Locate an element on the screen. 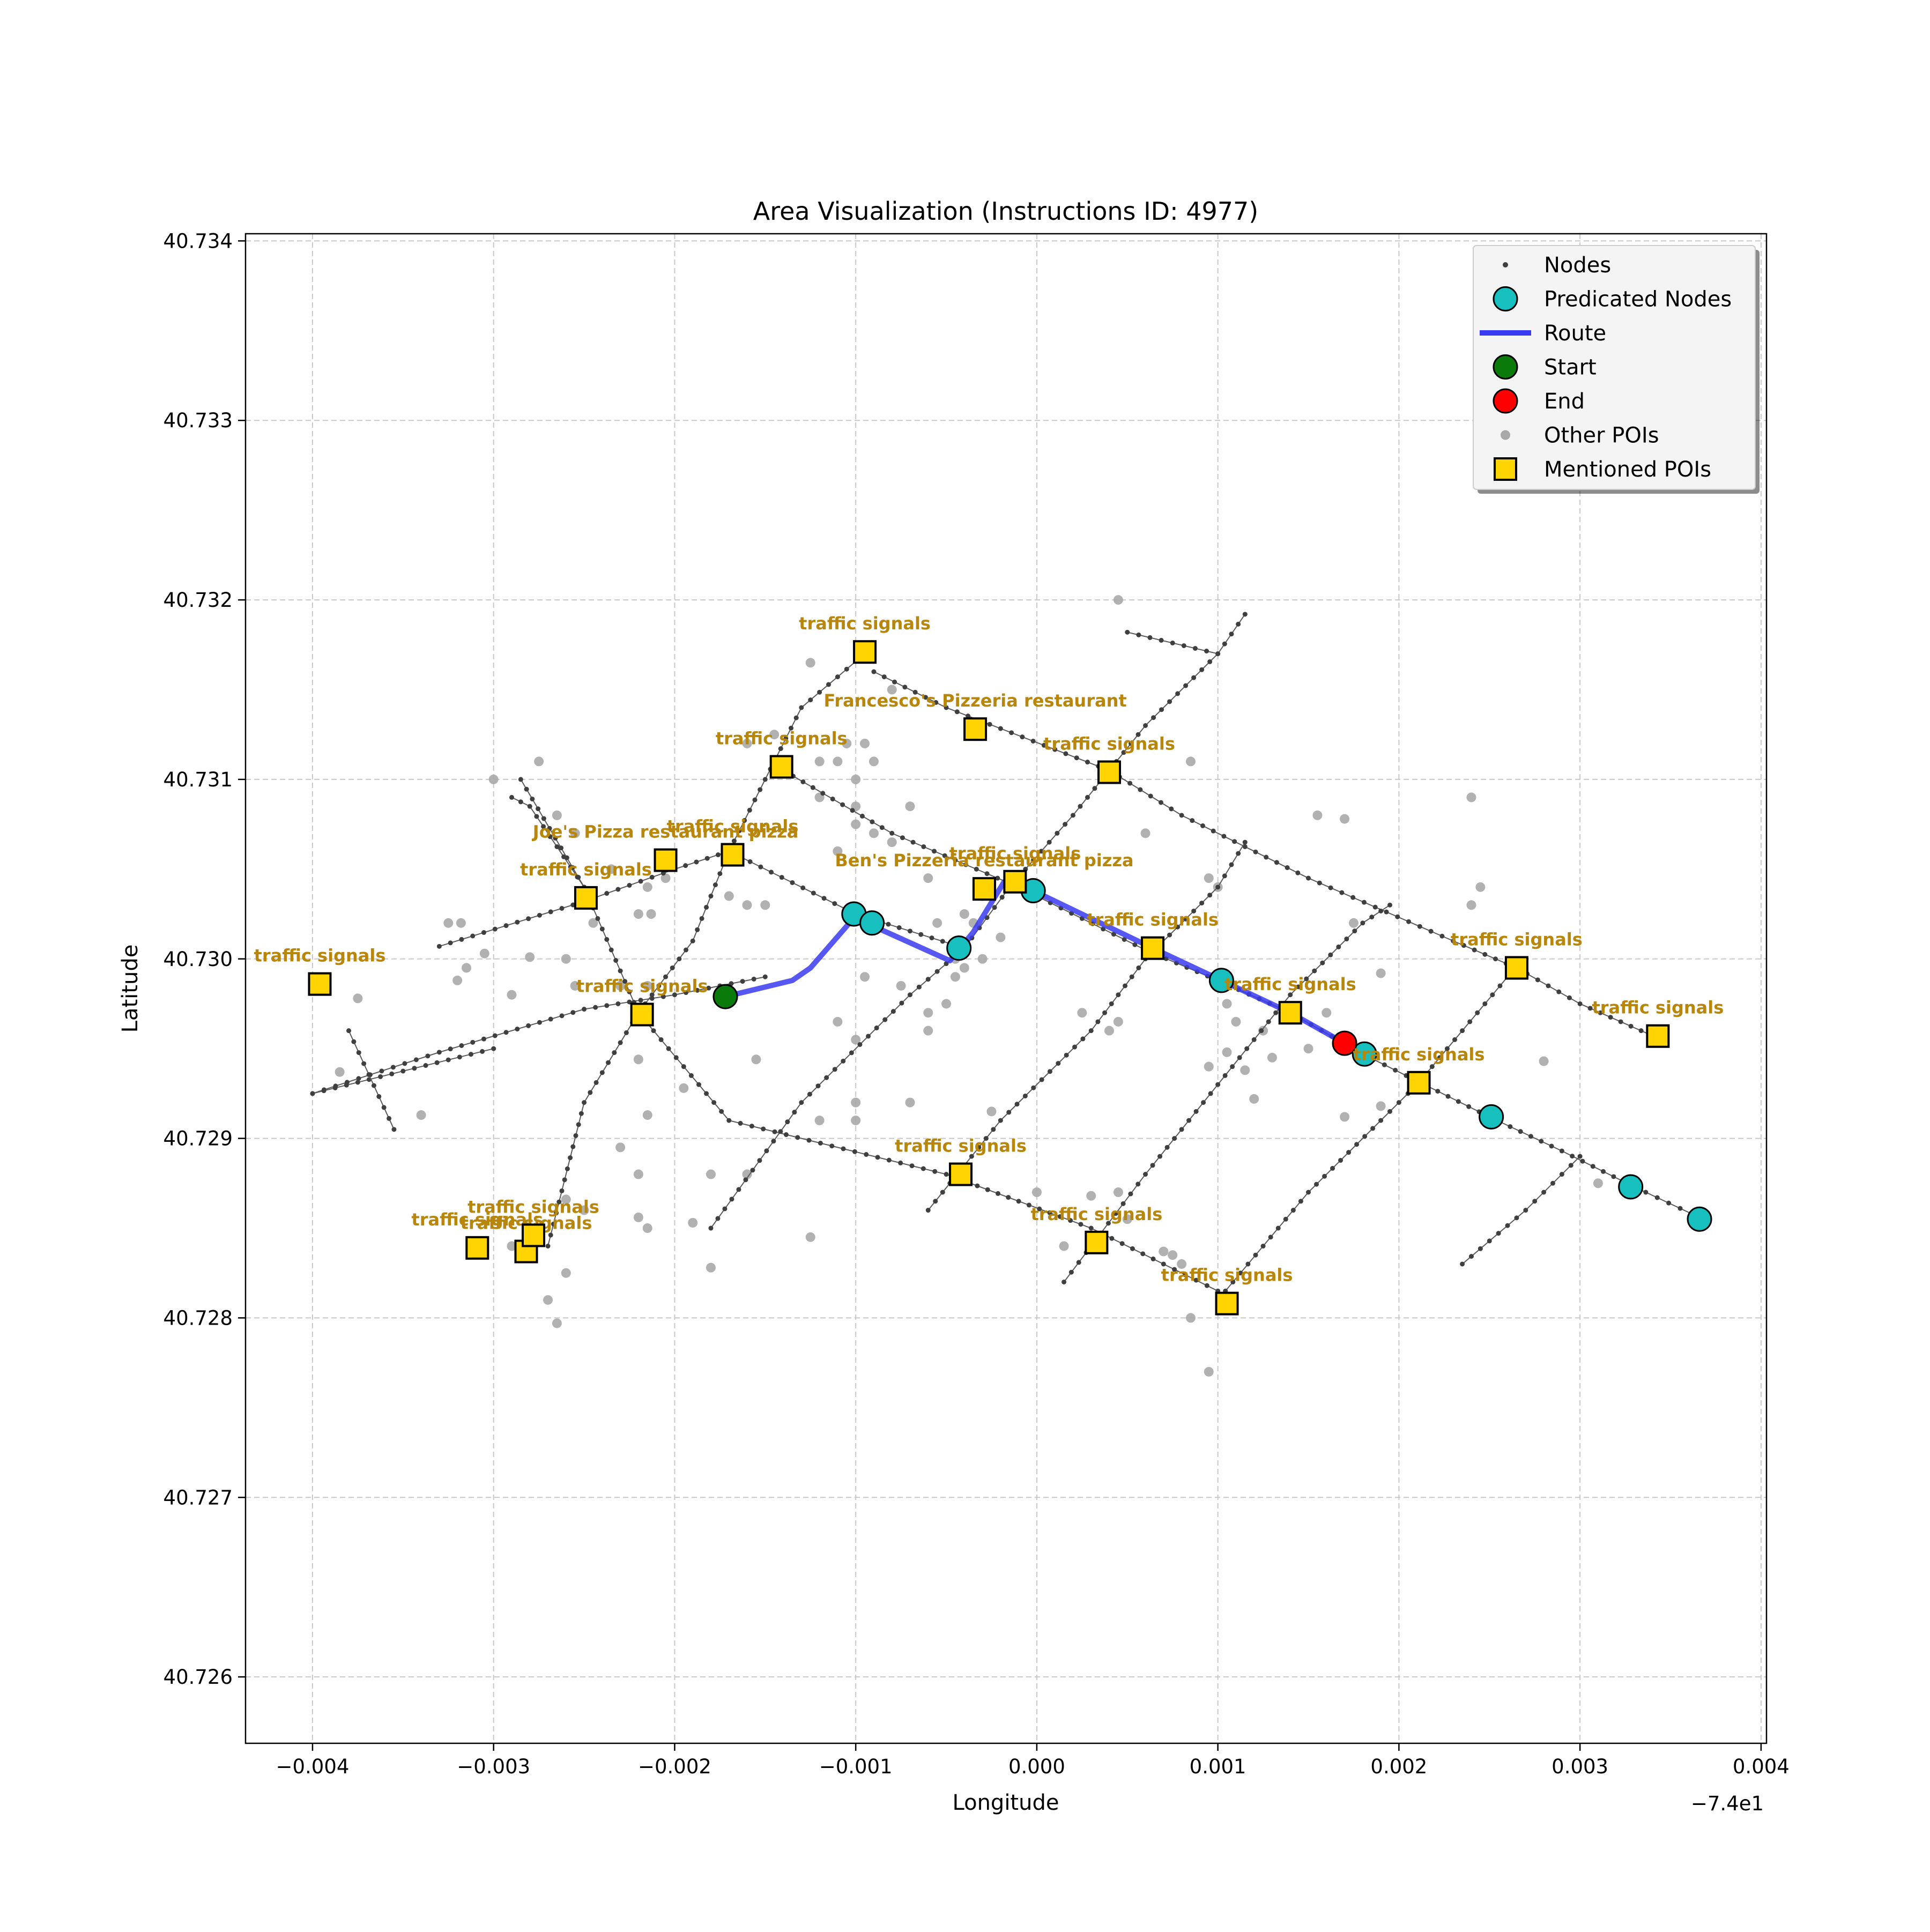 The width and height of the screenshot is (1930, 1932). legend-predicated-icon is located at coordinates (1505, 298).